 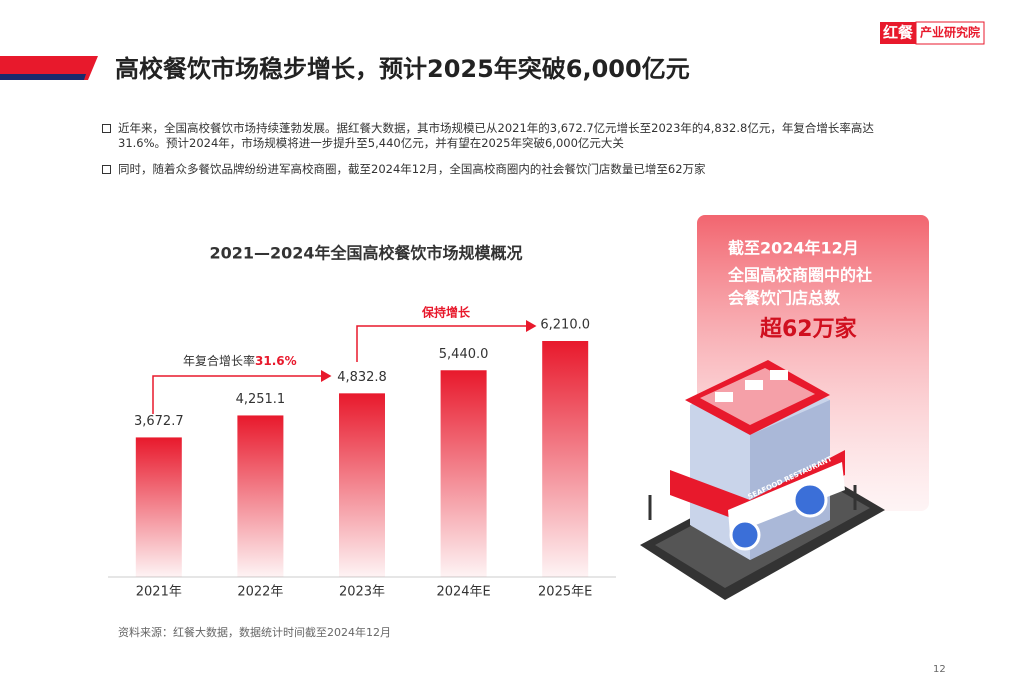 I want to click on annotation-highlight: 31.6%, so click(x=276, y=361).